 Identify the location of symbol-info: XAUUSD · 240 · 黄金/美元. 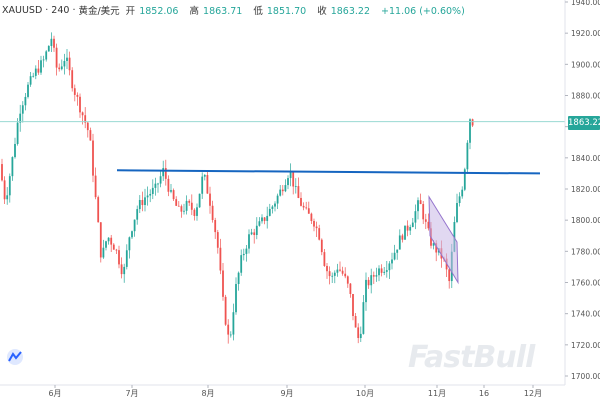
(61, 10).